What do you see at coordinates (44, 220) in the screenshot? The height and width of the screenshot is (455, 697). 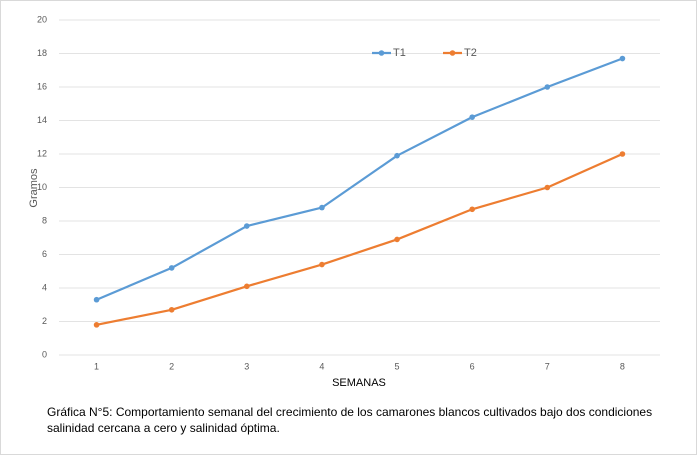 I see `y-tick-label: 8` at bounding box center [44, 220].